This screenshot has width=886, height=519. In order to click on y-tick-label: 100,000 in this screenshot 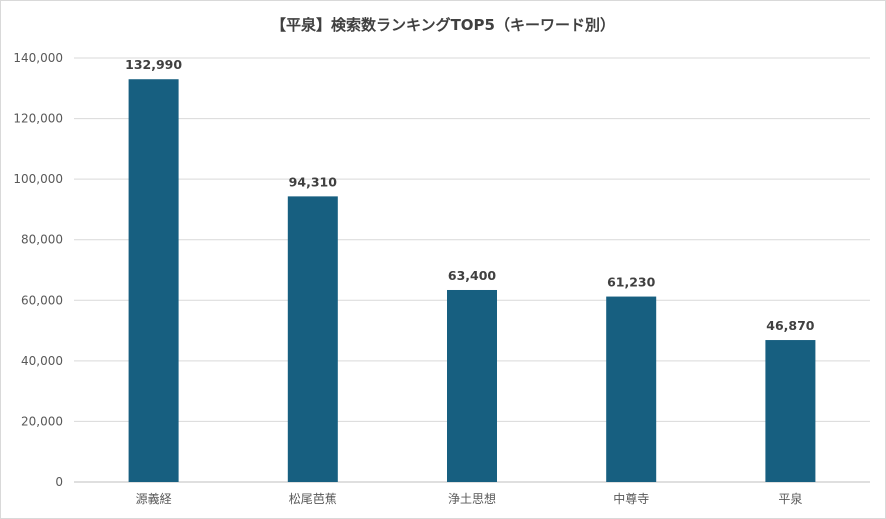, I will do `click(38, 179)`.